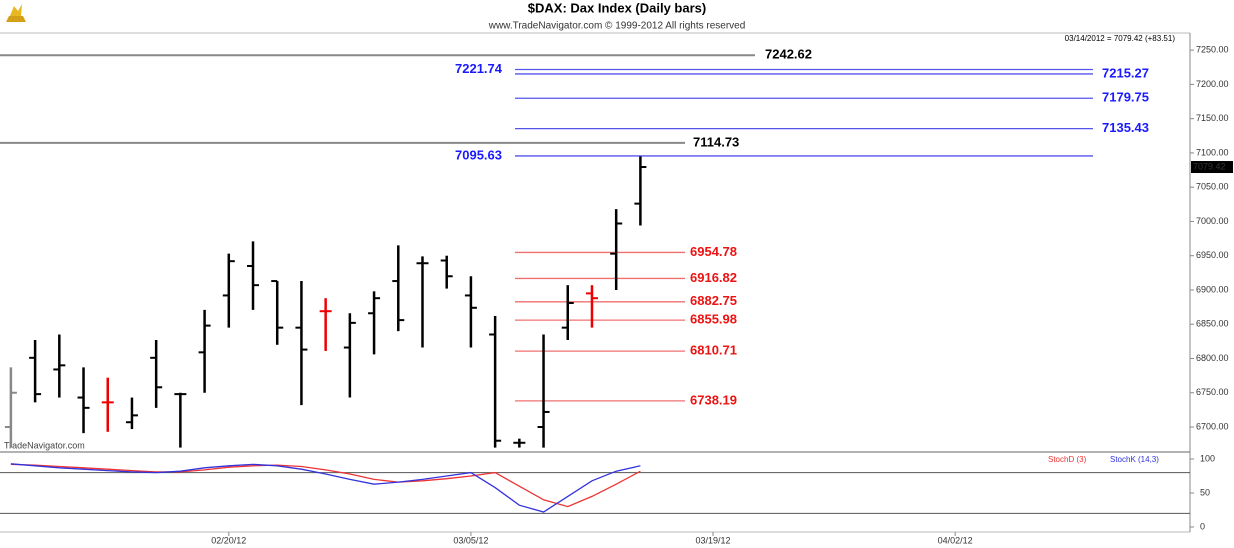 The height and width of the screenshot is (548, 1234). Describe the element at coordinates (1212, 255) in the screenshot. I see `y-tick-label: 6950.00` at that location.